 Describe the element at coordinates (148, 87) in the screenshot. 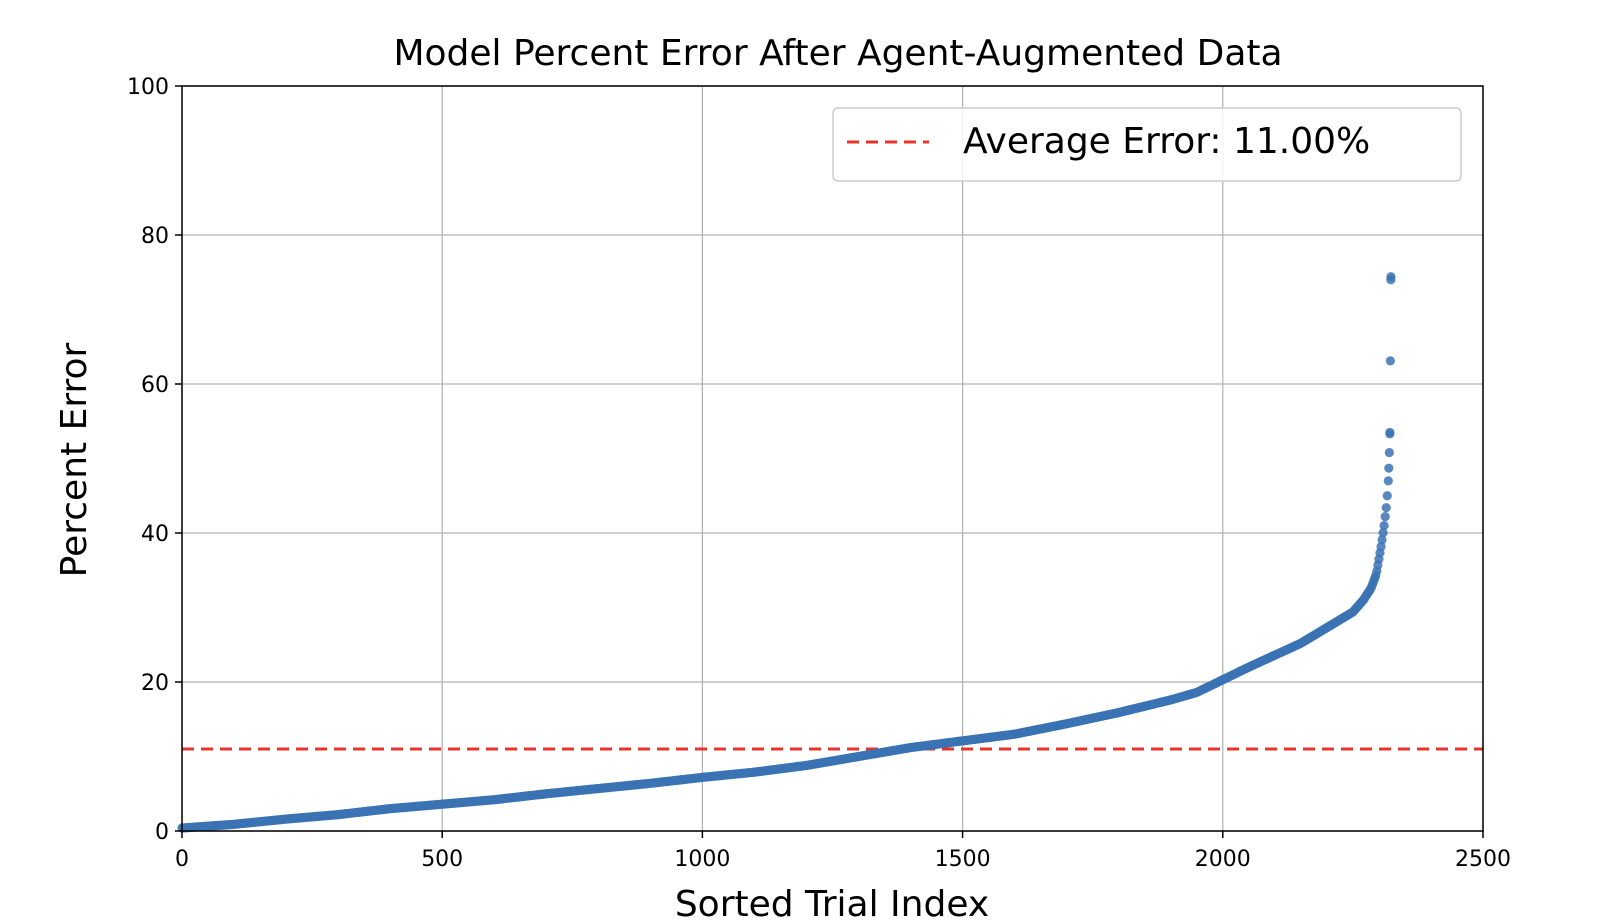

I see `y-tick-label: 100` at that location.